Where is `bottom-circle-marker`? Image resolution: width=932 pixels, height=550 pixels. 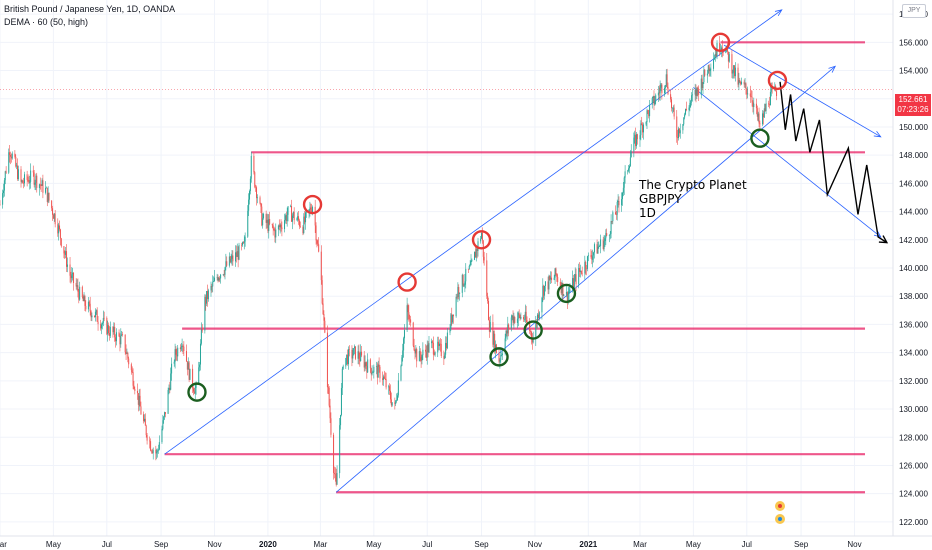 bottom-circle-marker is located at coordinates (197, 392).